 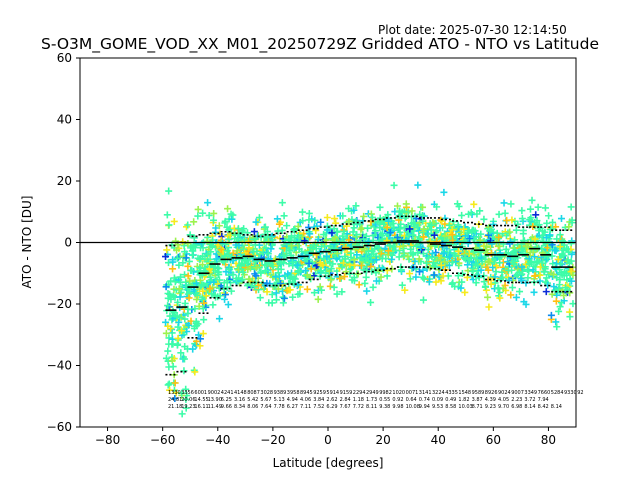 I want to click on bin-count-label: 1548, so click(x=464, y=393).